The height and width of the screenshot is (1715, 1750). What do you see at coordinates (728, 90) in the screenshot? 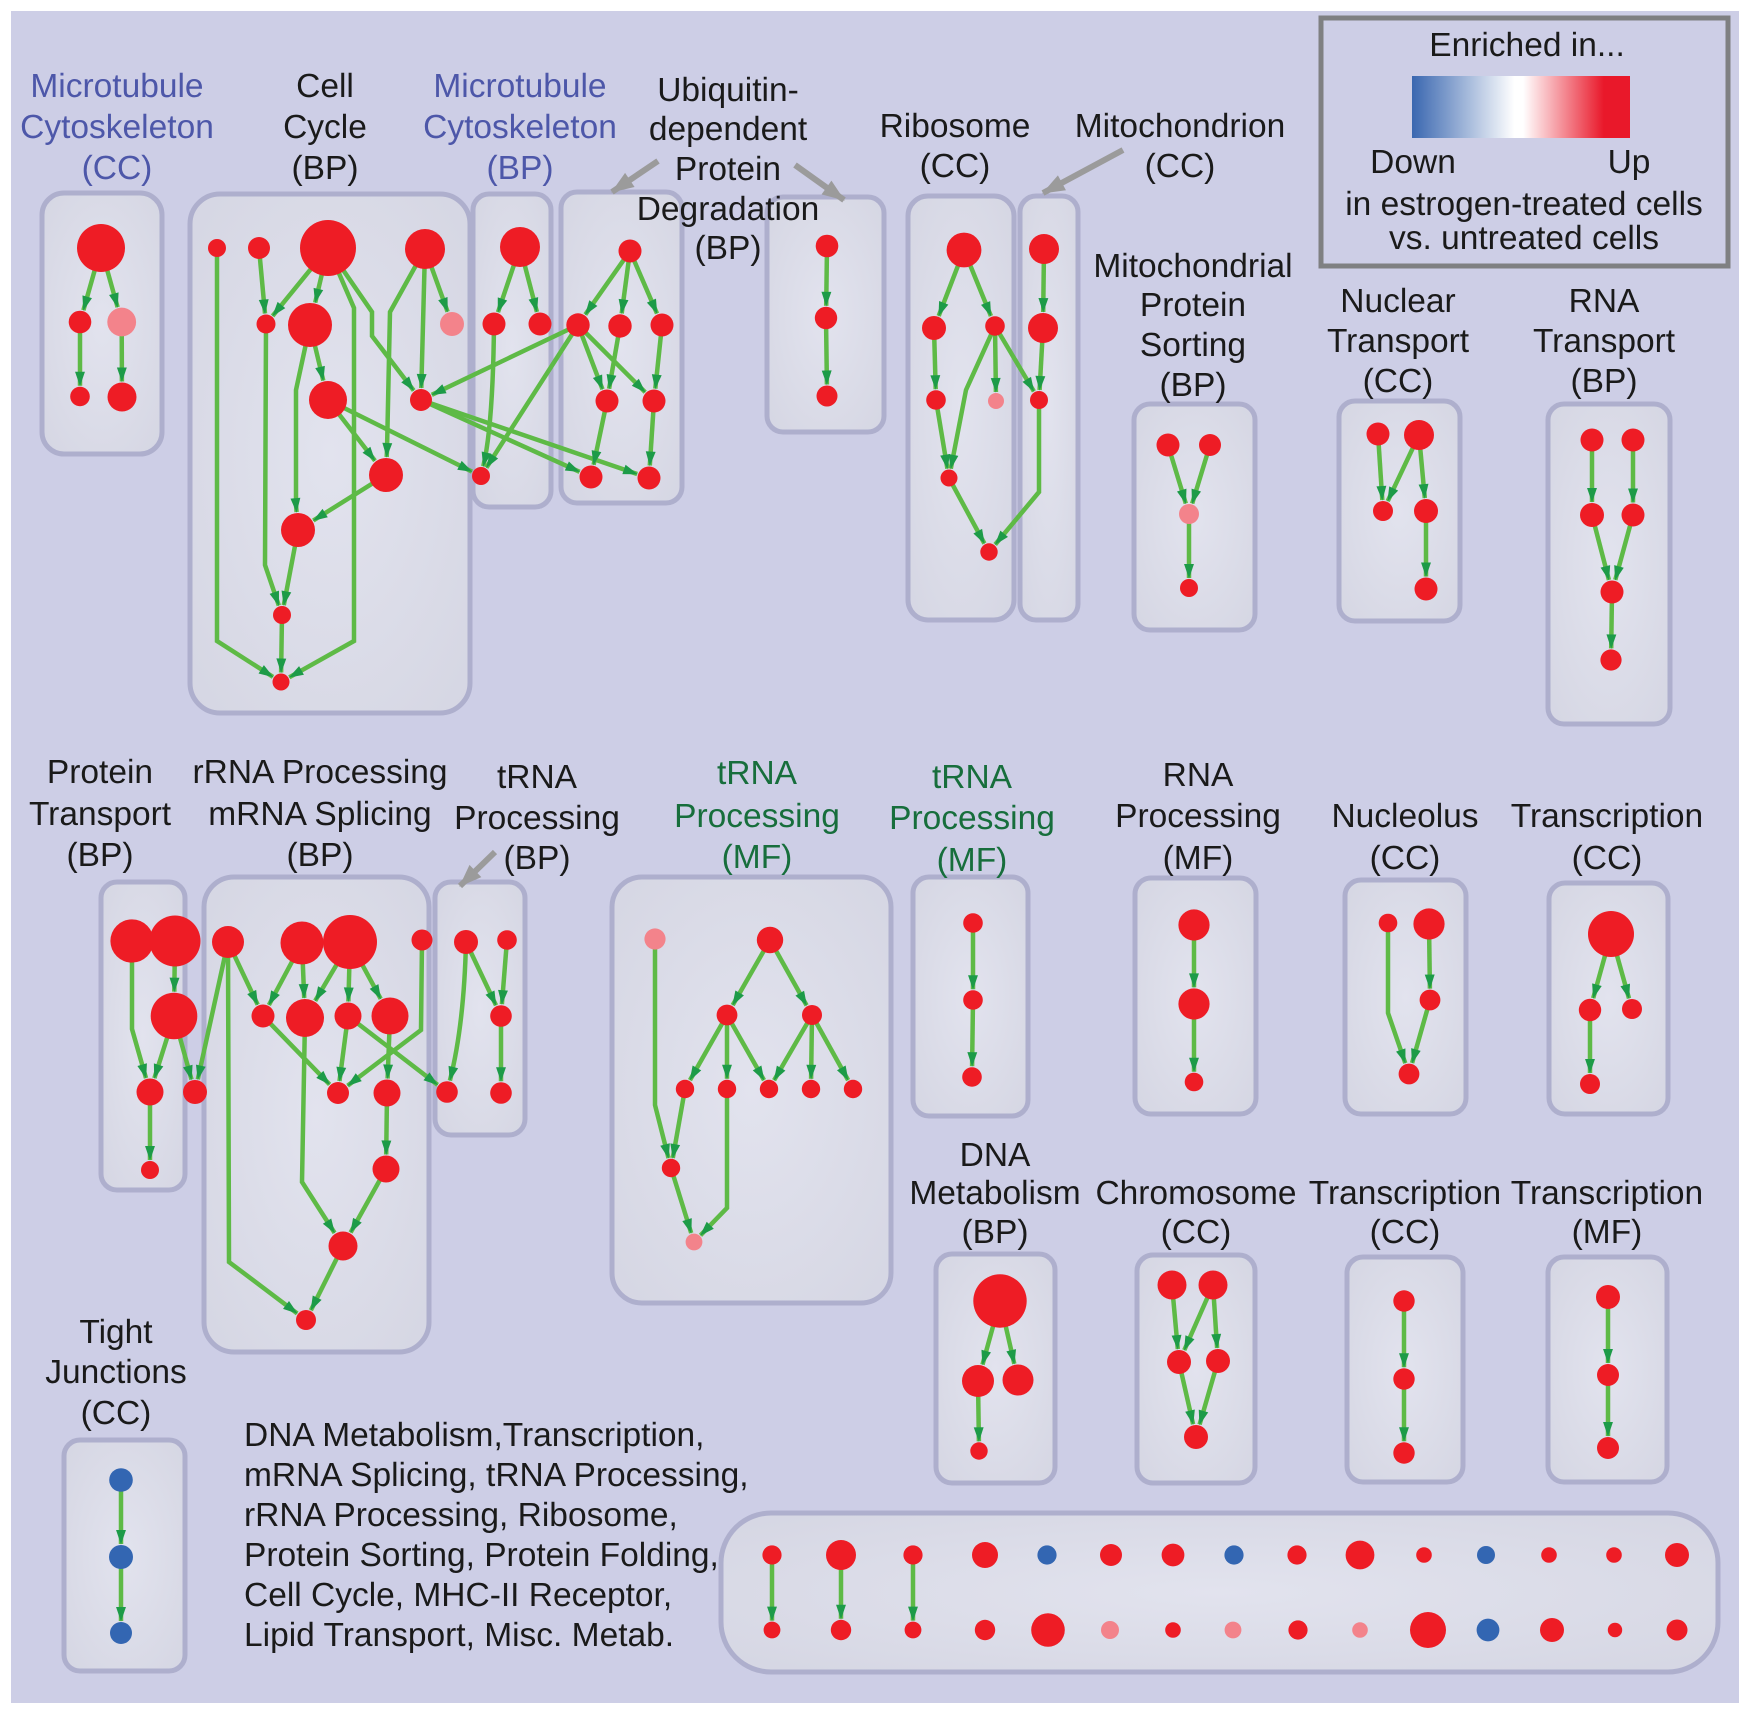
I see `svg-text: Ubiquitin-` at bounding box center [728, 90].